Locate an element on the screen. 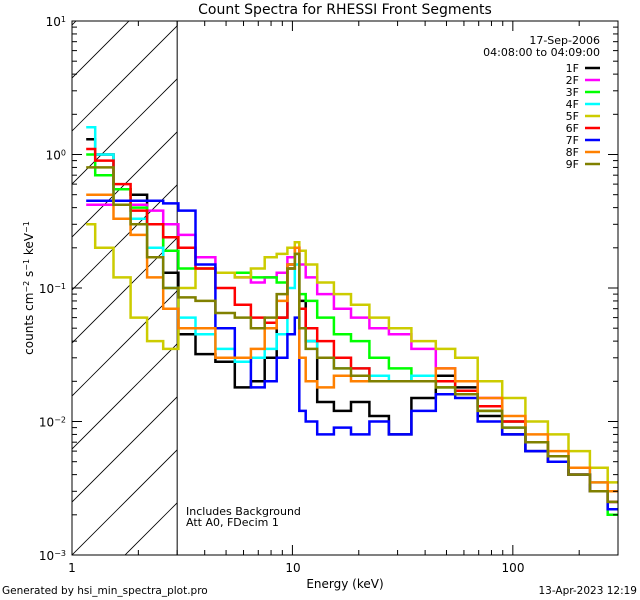 Image resolution: width=640 pixels, height=600 pixels. y-tick-label: 10⁻² is located at coordinates (52, 422).